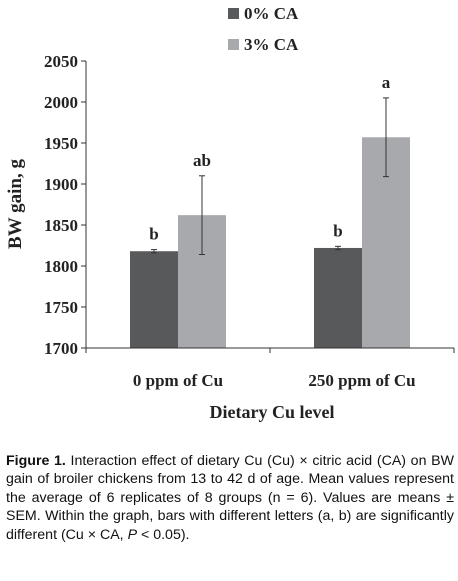 The height and width of the screenshot is (581, 458). I want to click on caption-p-symbol: P, so click(132, 534).